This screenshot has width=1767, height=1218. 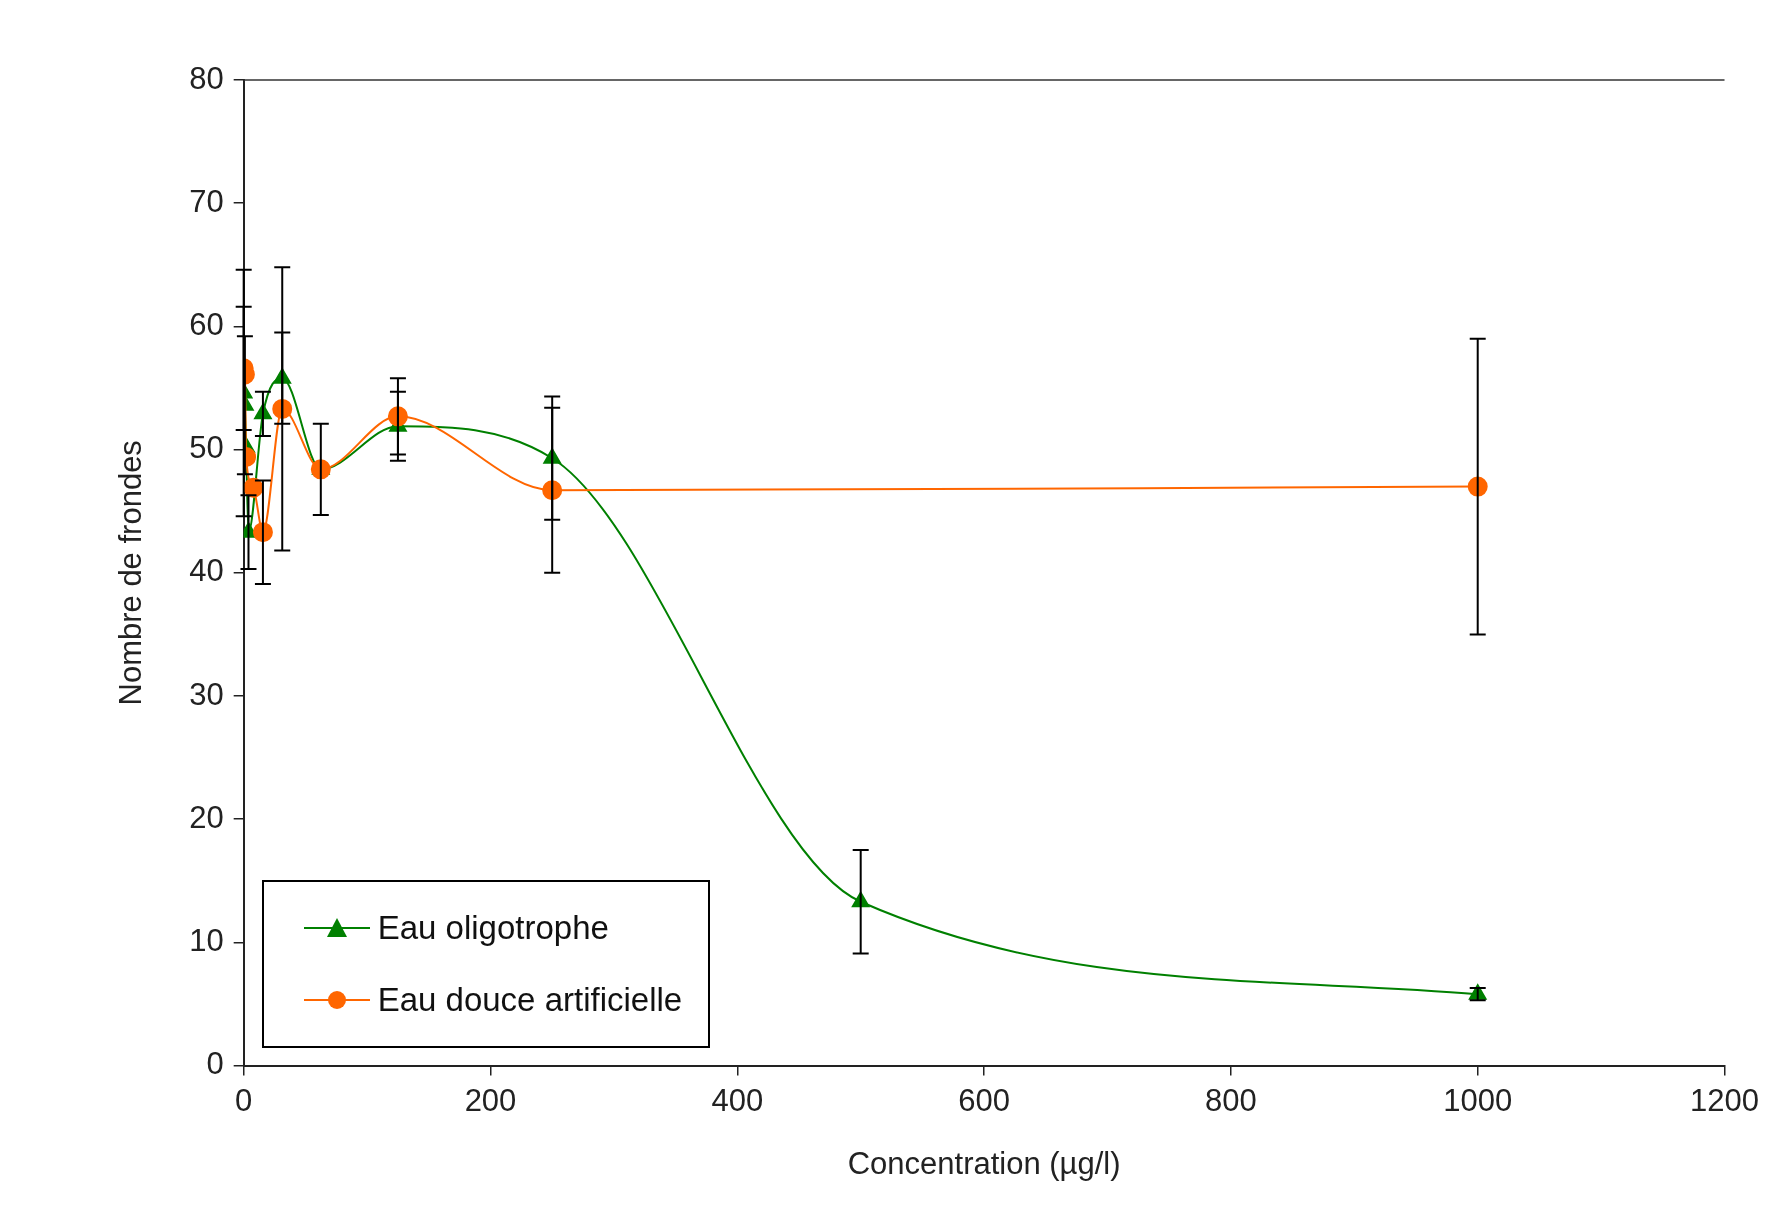 What do you see at coordinates (984, 1163) in the screenshot?
I see `x-axis-title: Concentration (µg/l)` at bounding box center [984, 1163].